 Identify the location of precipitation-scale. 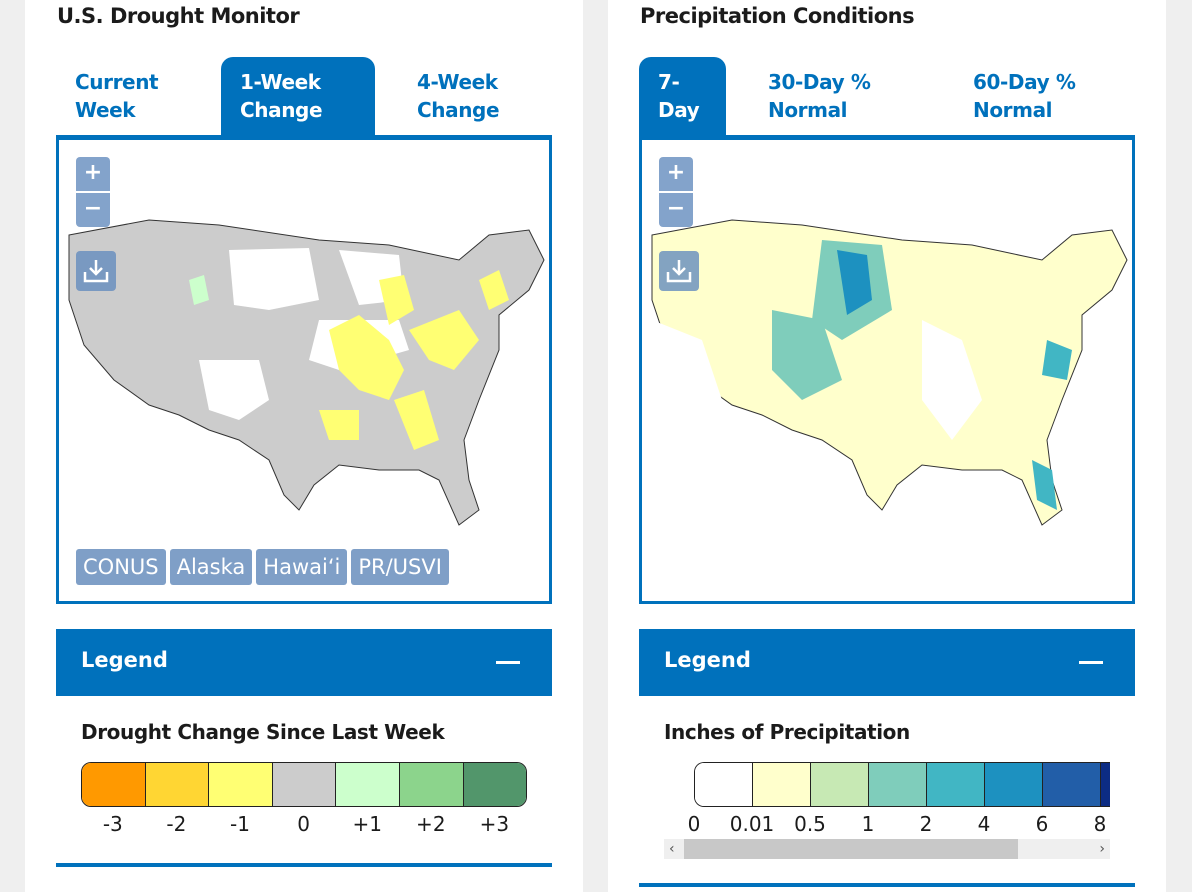
(902, 784).